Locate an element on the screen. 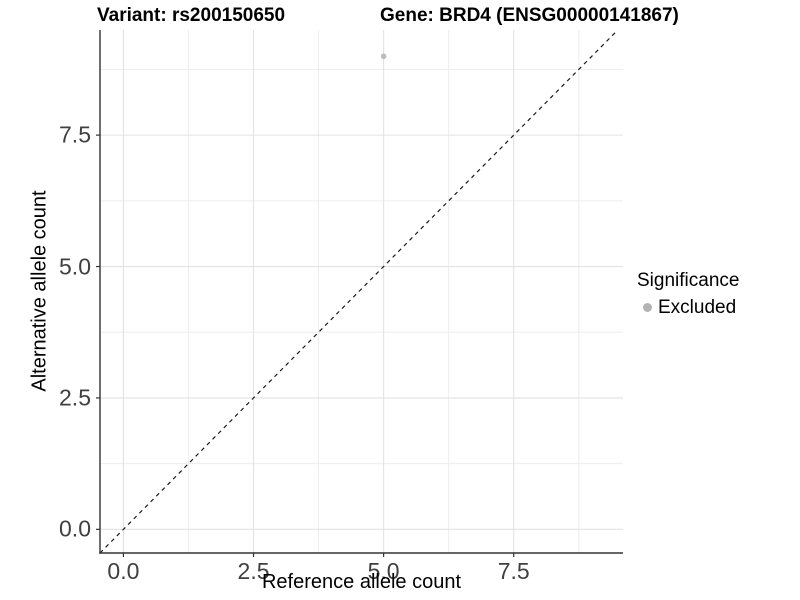  legend: Significance Excluded is located at coordinates (688, 294).